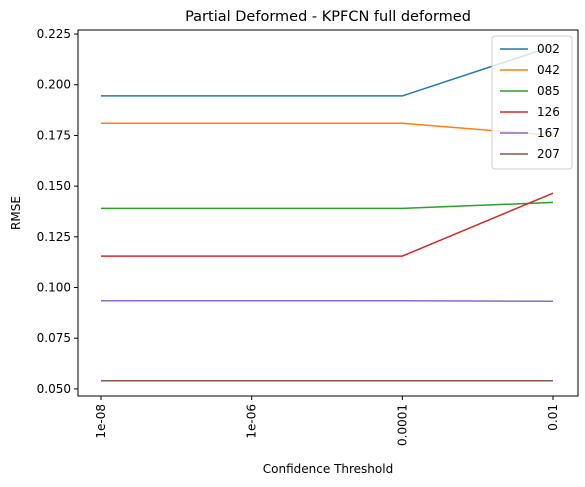  What do you see at coordinates (548, 133) in the screenshot?
I see `legend-label: 167` at bounding box center [548, 133].